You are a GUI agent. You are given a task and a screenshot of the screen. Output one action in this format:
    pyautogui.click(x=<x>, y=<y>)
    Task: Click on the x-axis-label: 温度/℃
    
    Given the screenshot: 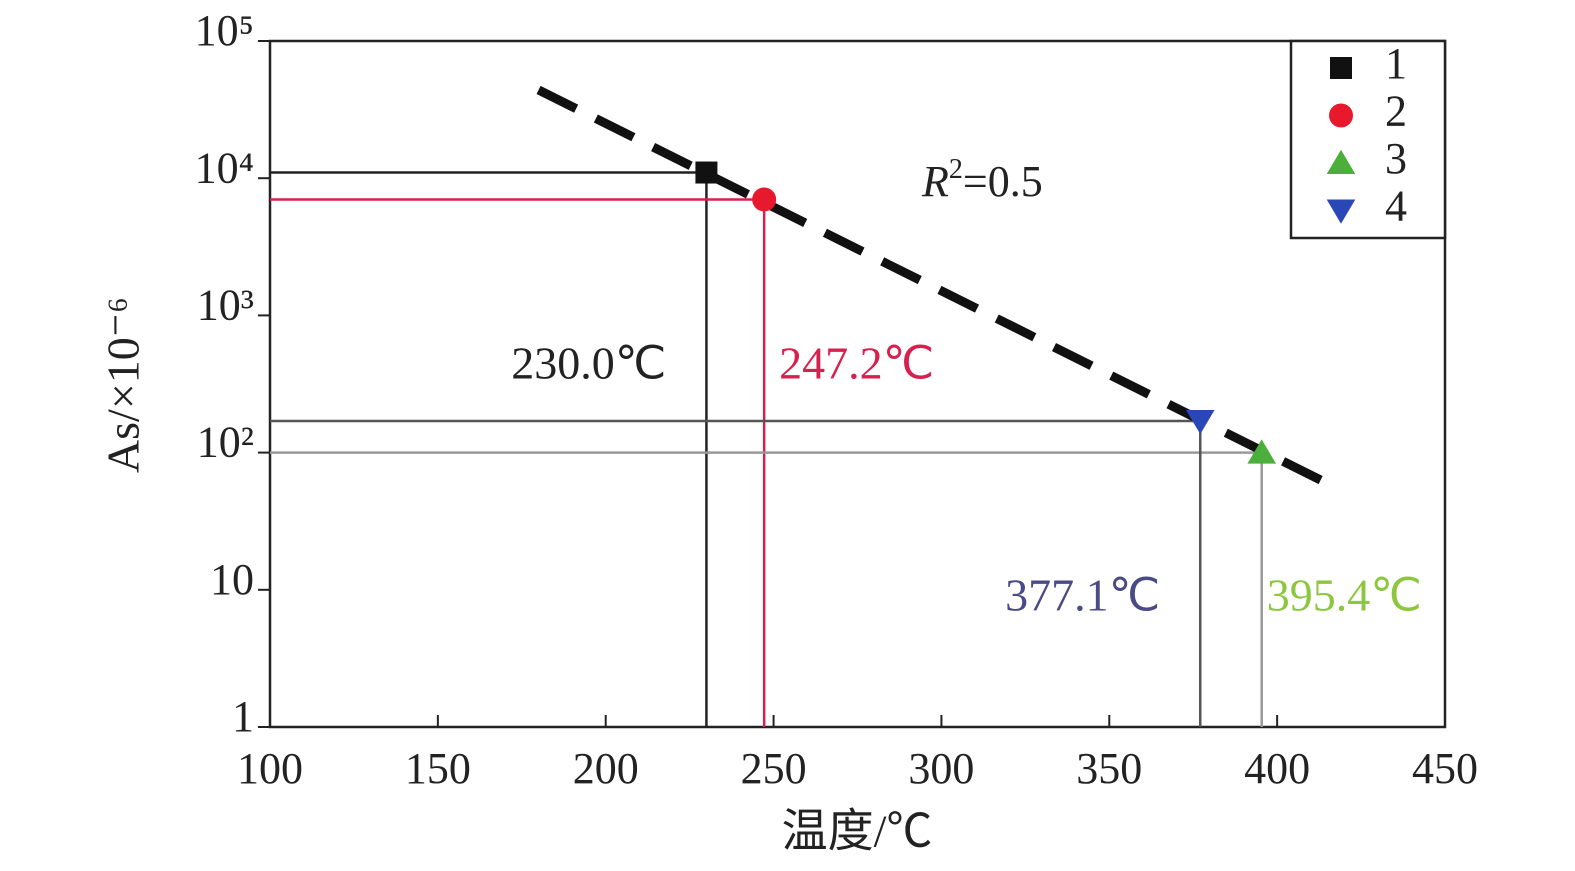 What is the action you would take?
    pyautogui.click(x=857, y=831)
    